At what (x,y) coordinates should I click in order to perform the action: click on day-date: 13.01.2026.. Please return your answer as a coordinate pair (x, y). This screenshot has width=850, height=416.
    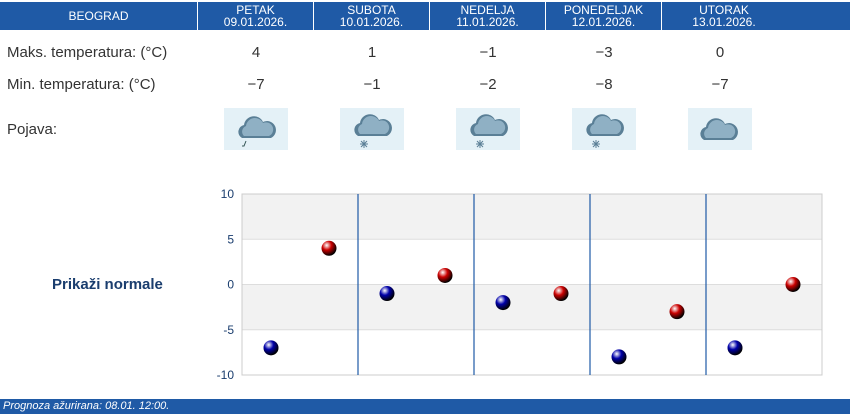
    Looking at the image, I should click on (724, 22).